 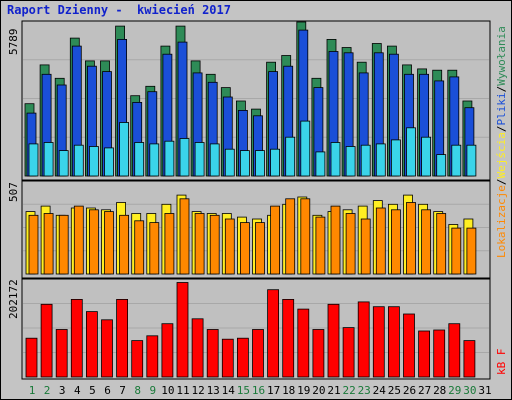 What do you see at coordinates (77, 390) in the screenshot?
I see `x-tick-label: 4` at bounding box center [77, 390].